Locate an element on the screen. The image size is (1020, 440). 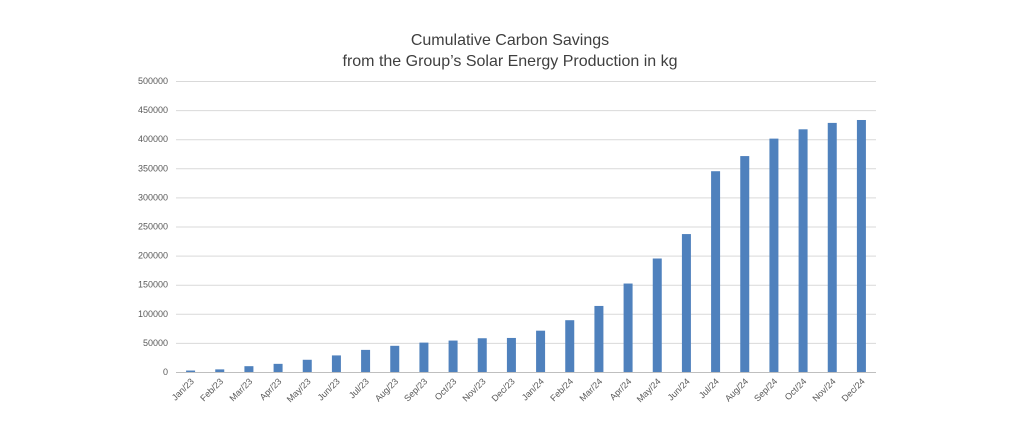
x-tick-label: Oct/24 is located at coordinates (796, 389).